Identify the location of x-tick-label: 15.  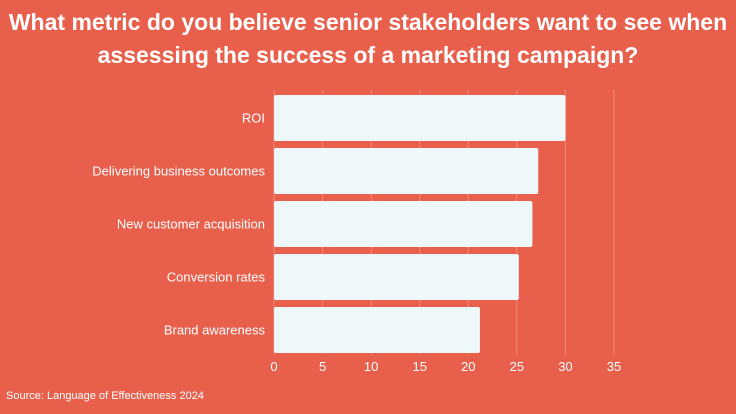
(419, 366).